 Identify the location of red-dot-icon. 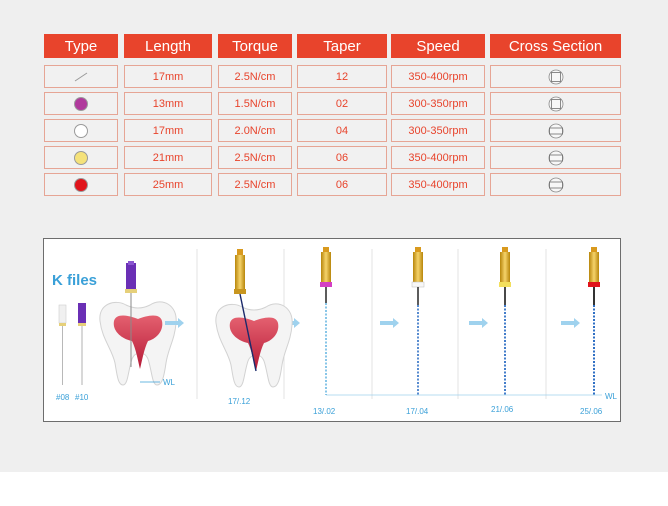
(81, 184).